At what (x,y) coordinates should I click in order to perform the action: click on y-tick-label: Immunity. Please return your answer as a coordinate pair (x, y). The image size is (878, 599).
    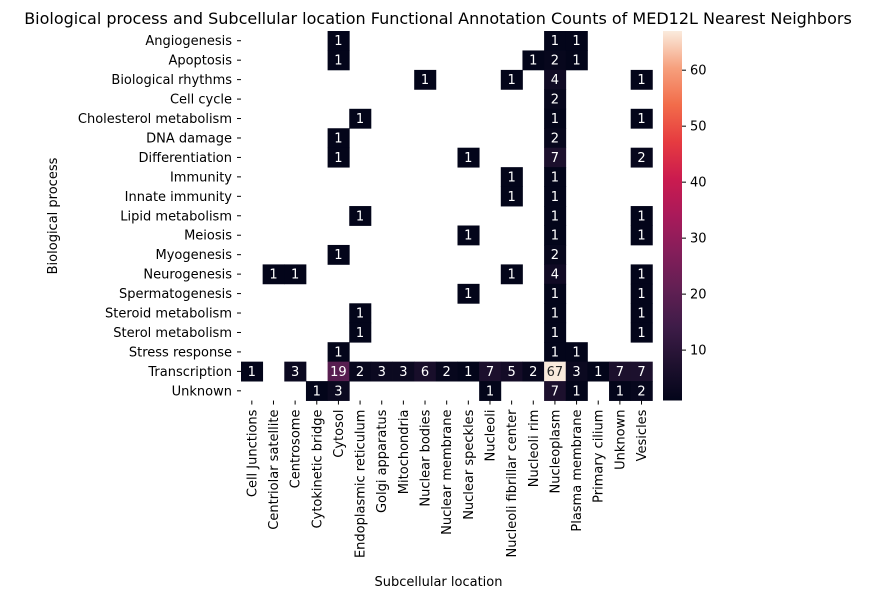
    Looking at the image, I should click on (201, 177).